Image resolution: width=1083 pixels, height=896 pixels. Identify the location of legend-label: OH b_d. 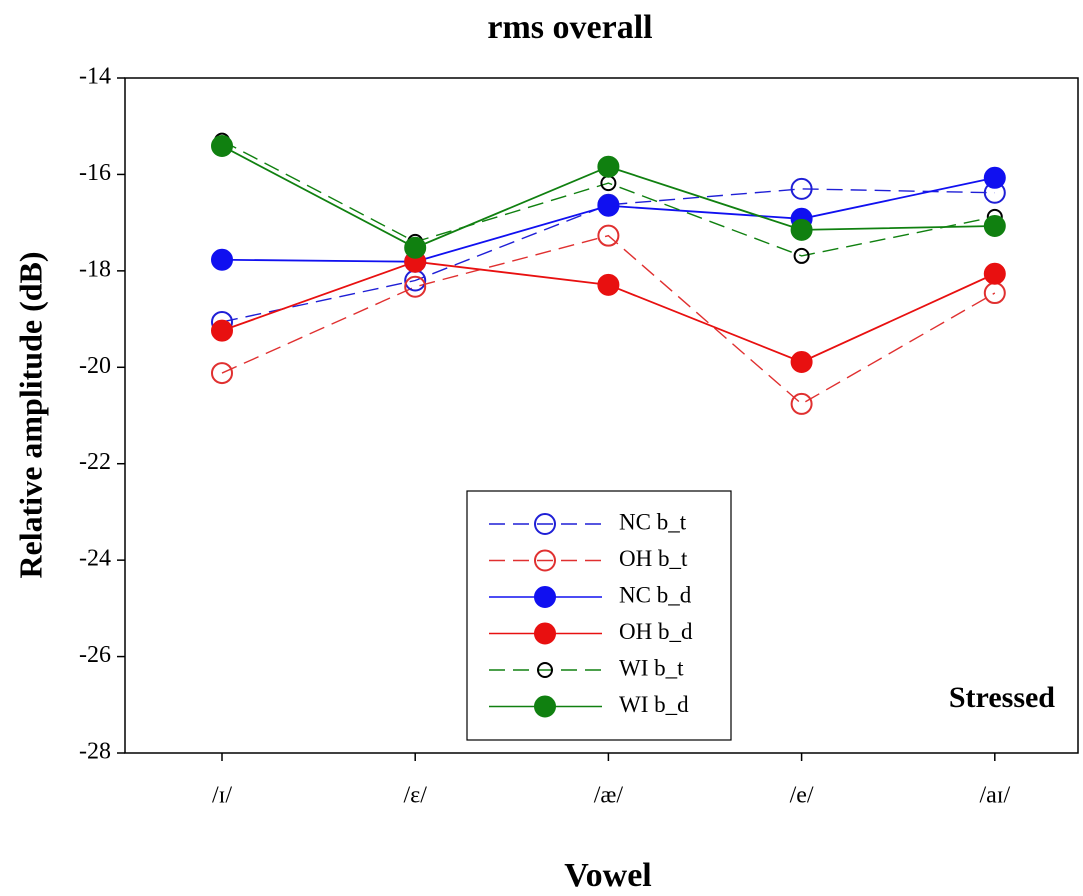
(656, 631).